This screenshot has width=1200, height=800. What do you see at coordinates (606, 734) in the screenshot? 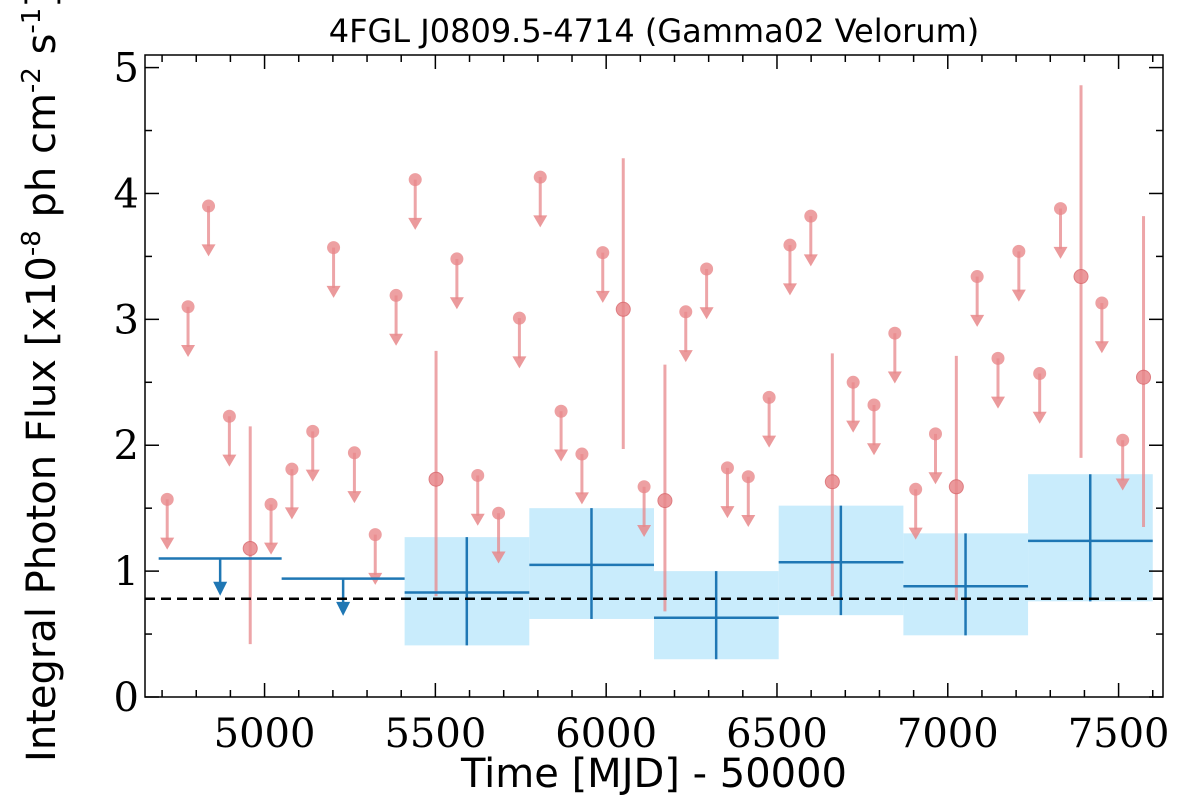
I see `x-tick-label: 6000` at bounding box center [606, 734].